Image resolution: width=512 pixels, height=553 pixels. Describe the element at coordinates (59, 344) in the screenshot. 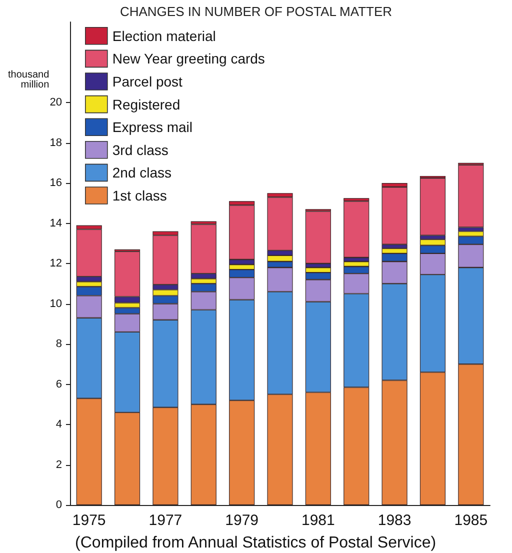

I see `y-tick-label: 8` at that location.